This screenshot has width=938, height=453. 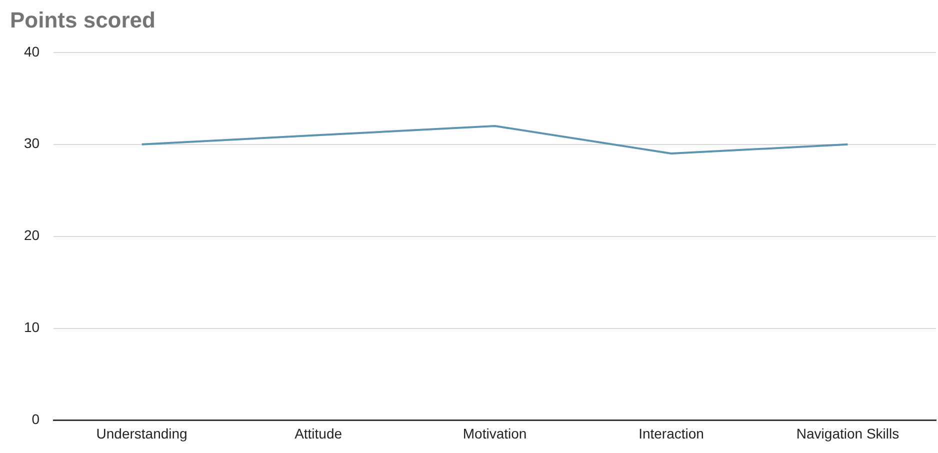 What do you see at coordinates (32, 327) in the screenshot?
I see `y-tick-label: 10` at bounding box center [32, 327].